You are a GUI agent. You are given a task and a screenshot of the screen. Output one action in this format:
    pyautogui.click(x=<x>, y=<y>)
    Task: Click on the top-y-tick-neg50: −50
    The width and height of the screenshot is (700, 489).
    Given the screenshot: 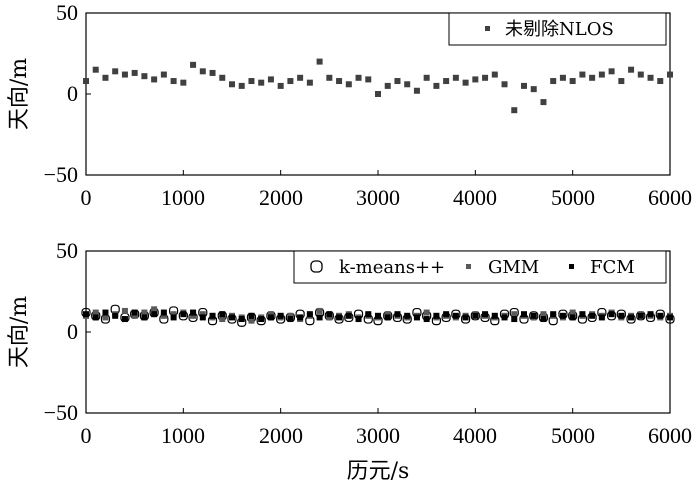 What is the action you would take?
    pyautogui.click(x=61, y=174)
    